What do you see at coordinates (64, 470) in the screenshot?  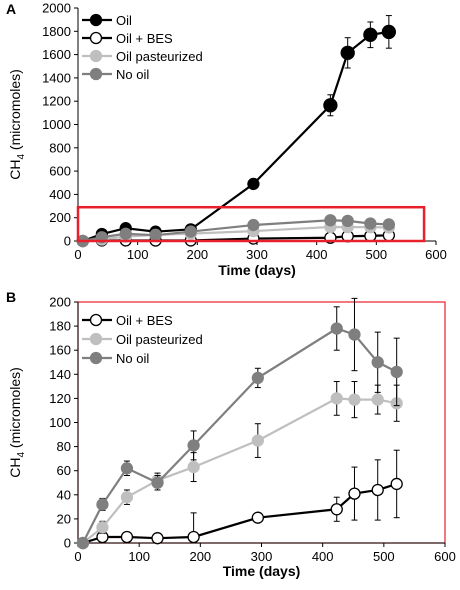 I see `y-tick-label: 60` at bounding box center [64, 470].